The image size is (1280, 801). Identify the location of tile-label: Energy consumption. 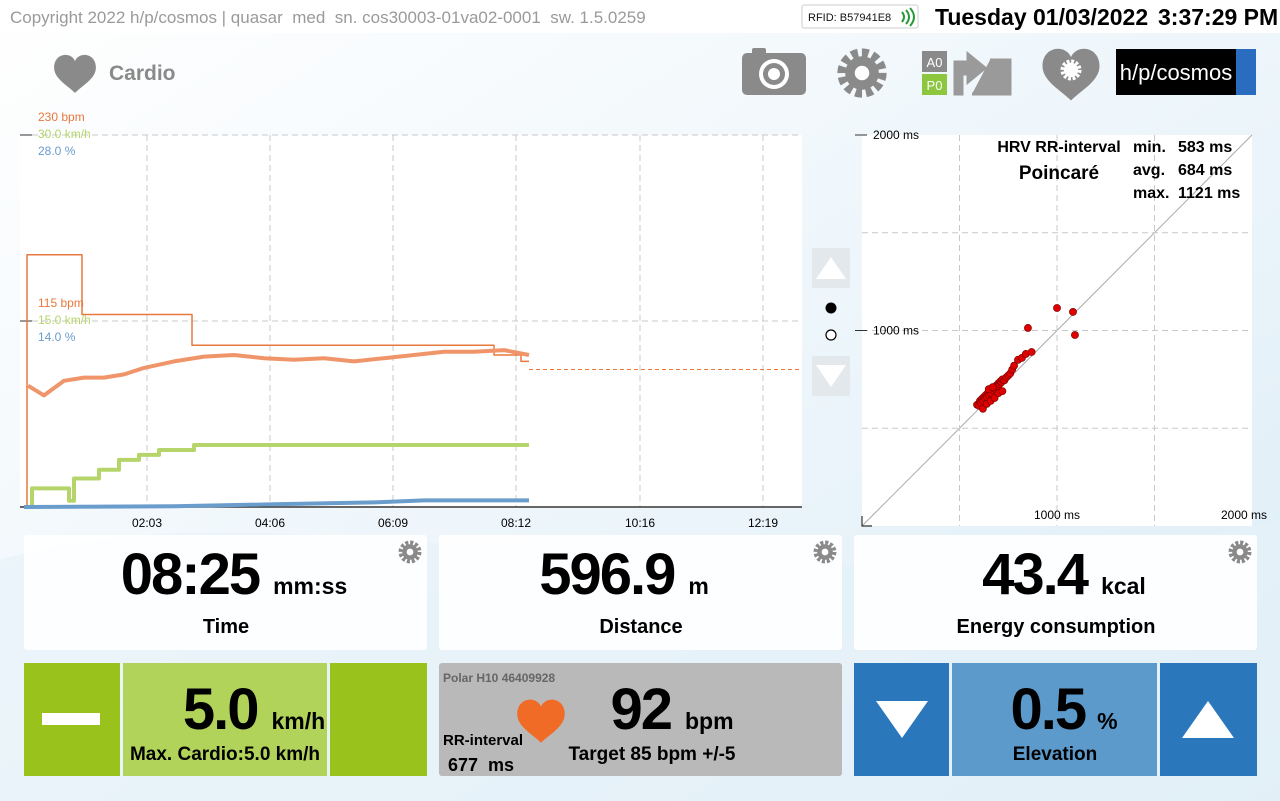
(1056, 627).